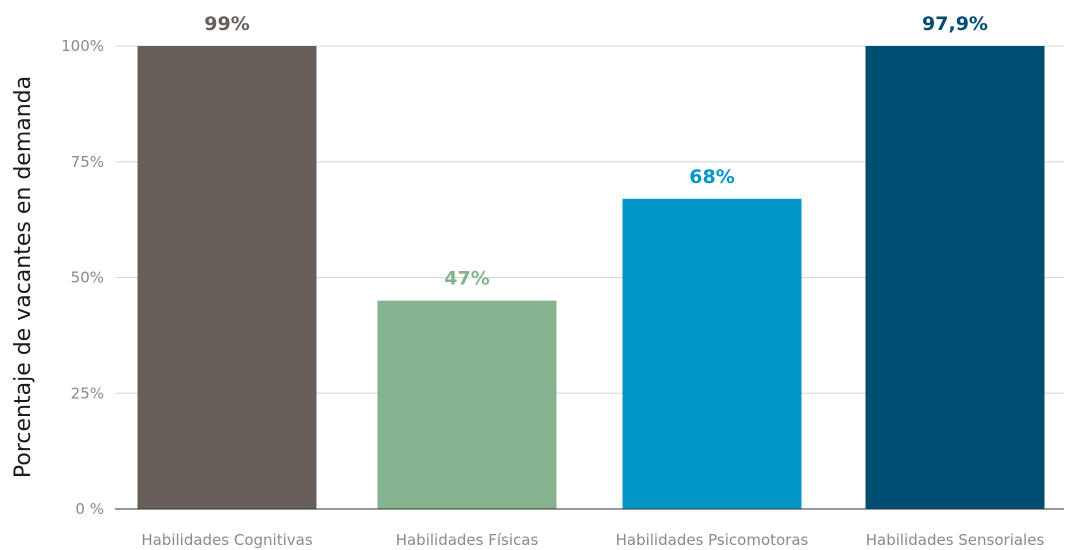  I want to click on bar-value-label: 97,9%, so click(955, 24).